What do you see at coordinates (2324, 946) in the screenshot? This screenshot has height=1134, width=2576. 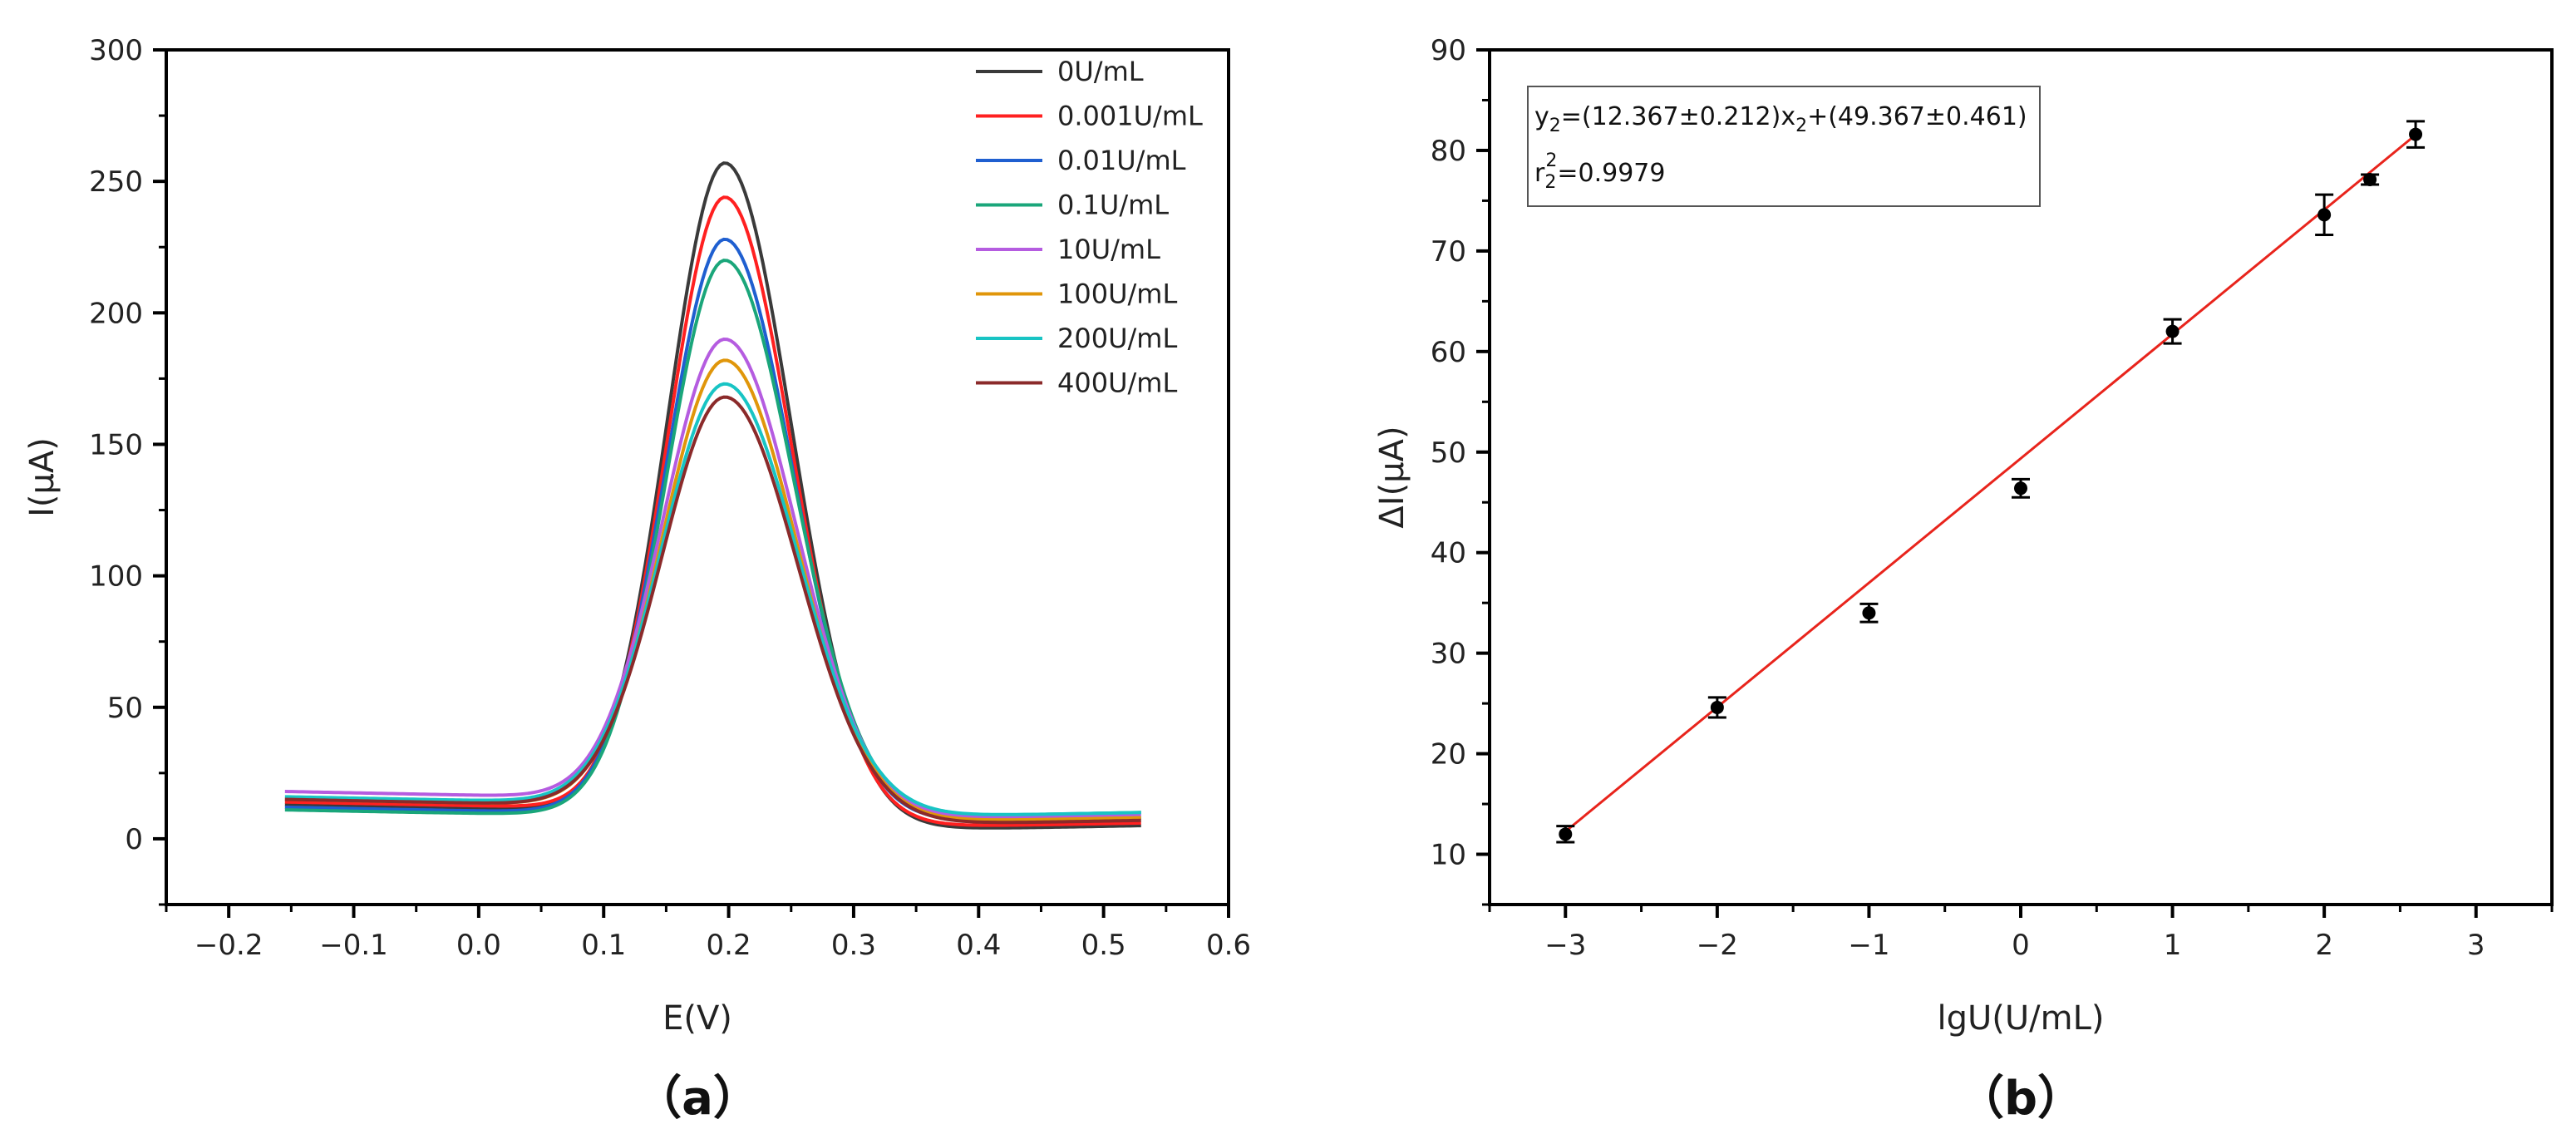 I see `x-tick-label: 2` at bounding box center [2324, 946].